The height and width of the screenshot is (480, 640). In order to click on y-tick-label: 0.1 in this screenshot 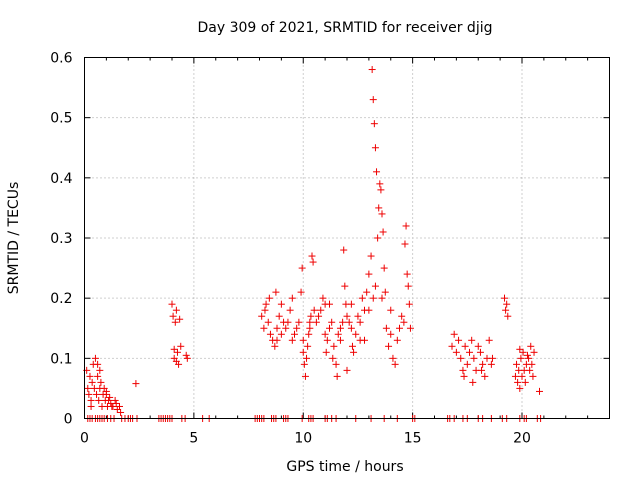, I will do `click(61, 359)`.